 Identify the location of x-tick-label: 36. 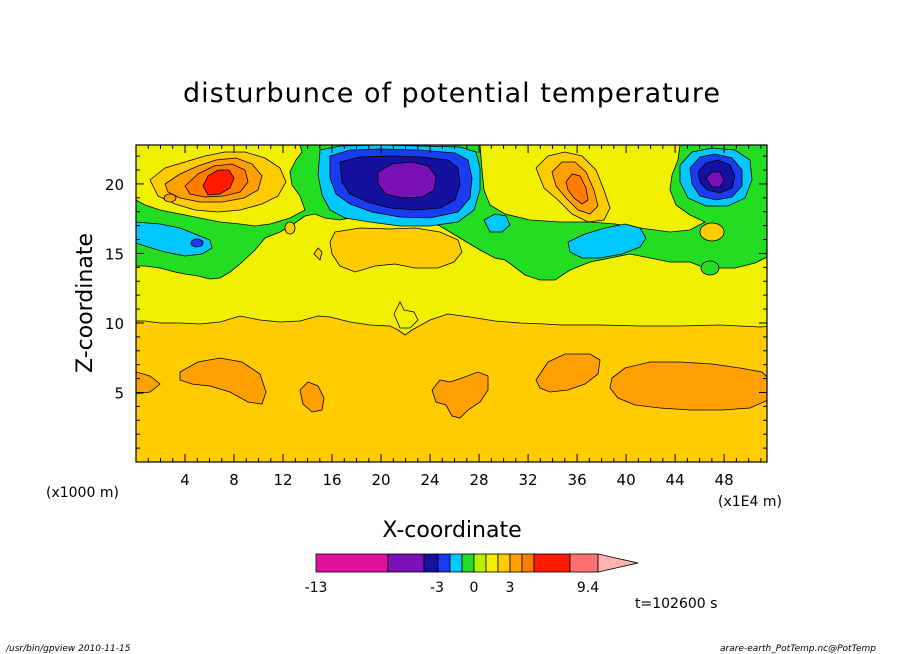
(577, 480).